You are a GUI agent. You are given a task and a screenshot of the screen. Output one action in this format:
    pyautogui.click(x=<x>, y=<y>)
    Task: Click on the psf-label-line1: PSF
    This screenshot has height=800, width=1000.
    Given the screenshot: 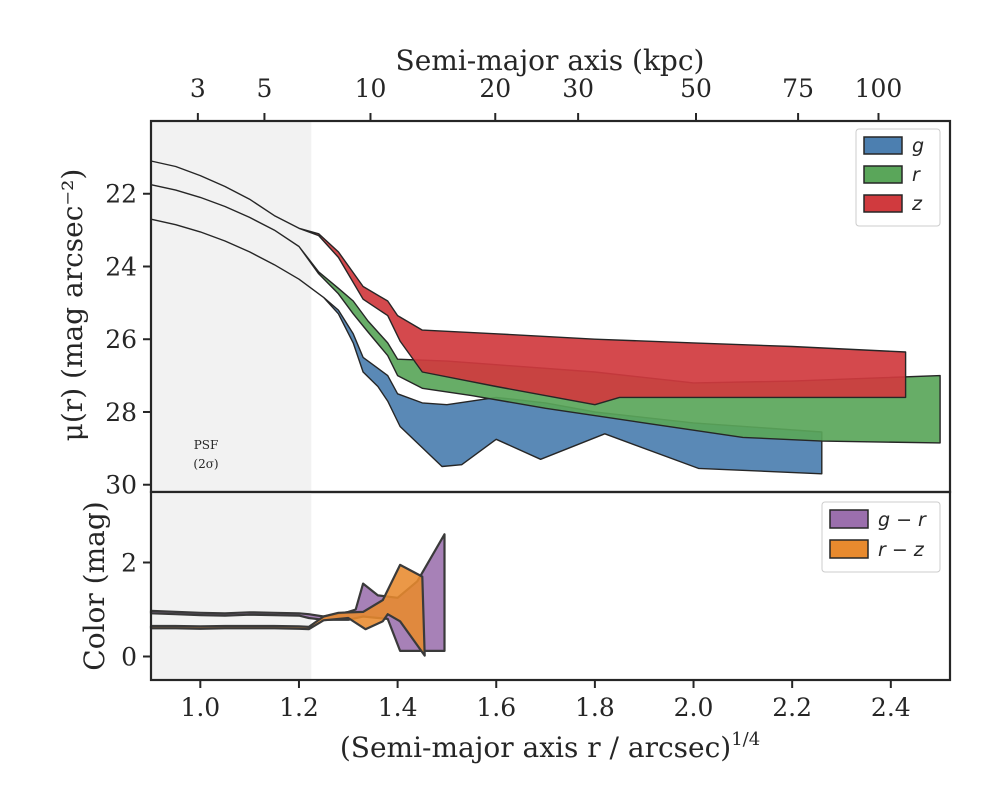 What is the action you would take?
    pyautogui.click(x=206, y=445)
    